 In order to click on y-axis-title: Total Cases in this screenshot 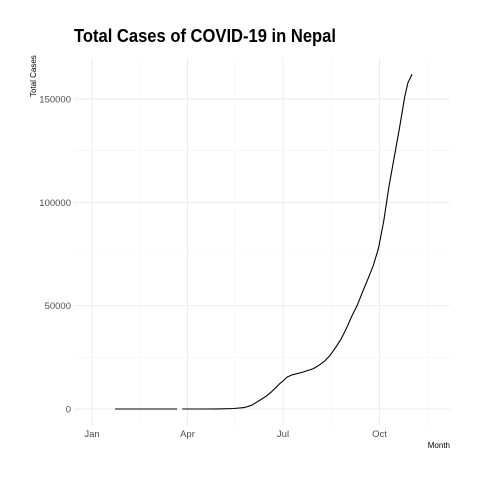, I will do `click(33, 76)`.